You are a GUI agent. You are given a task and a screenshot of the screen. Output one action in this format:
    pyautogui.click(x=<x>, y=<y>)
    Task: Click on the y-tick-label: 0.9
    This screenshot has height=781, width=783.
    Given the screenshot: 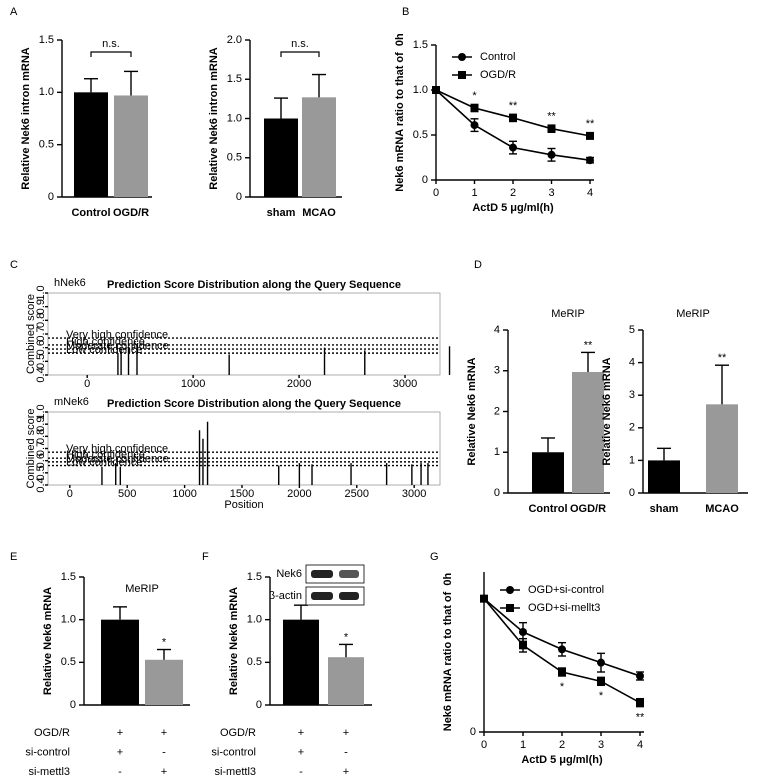 What is the action you would take?
    pyautogui.click(x=41, y=424)
    